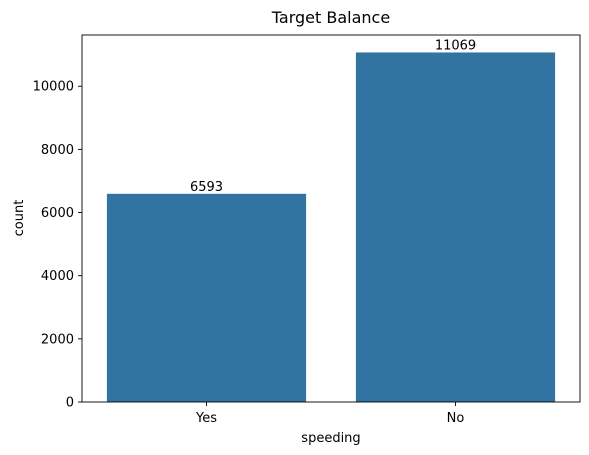 The height and width of the screenshot is (455, 589). I want to click on y-tick-label: 0, so click(70, 403).